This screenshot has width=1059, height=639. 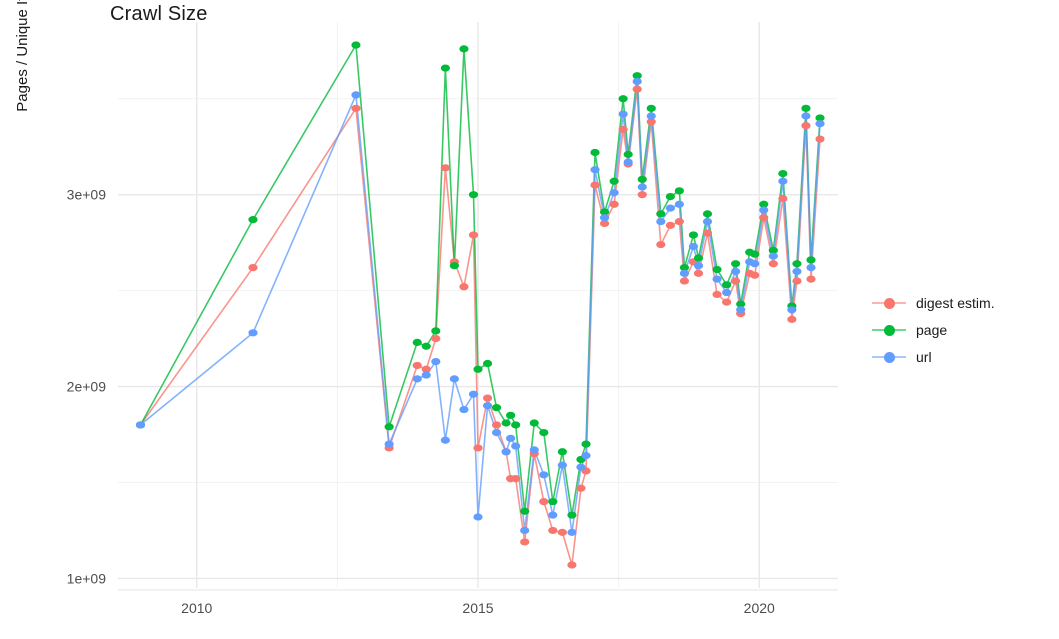 I want to click on x-tick-label: 2020, so click(x=759, y=608).